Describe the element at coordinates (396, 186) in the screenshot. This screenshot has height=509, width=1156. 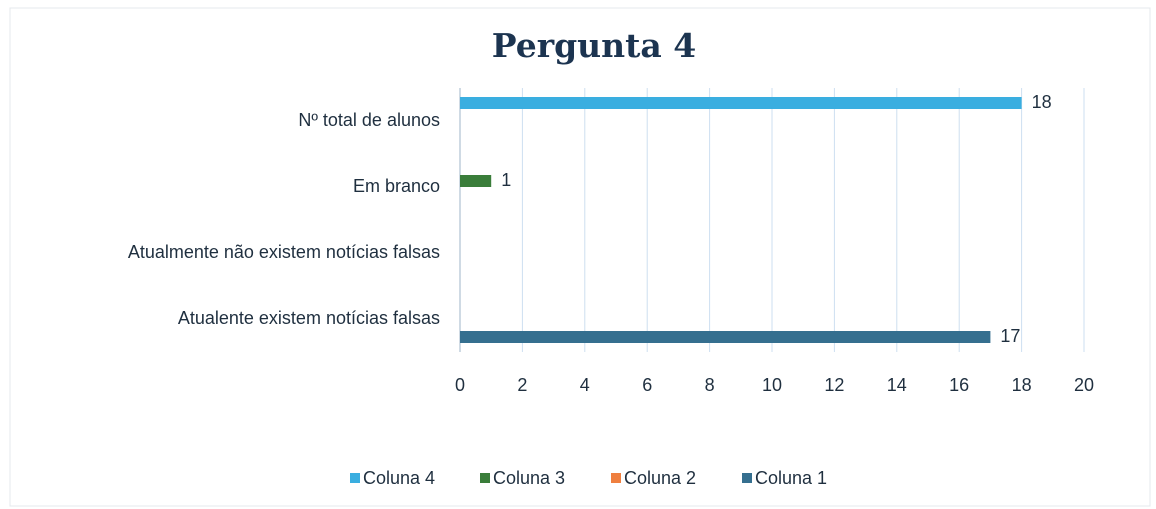
I see `y-tick-label: Em branco` at that location.